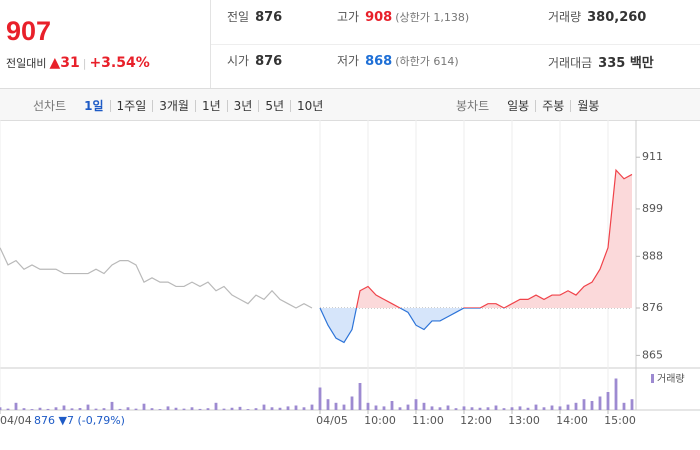 Image resolution: width=700 pixels, height=450 pixels. What do you see at coordinates (587, 105) in the screenshot?
I see `tab: 월봉` at bounding box center [587, 105].